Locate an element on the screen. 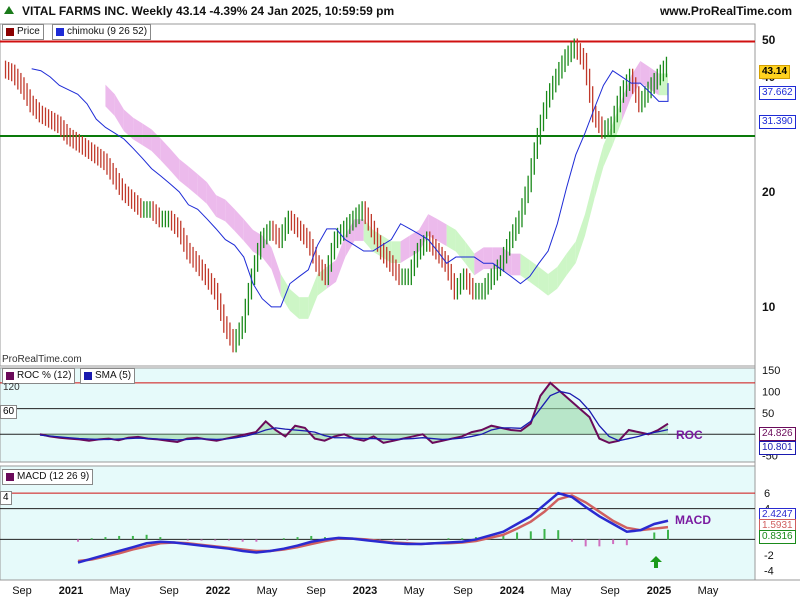 The height and width of the screenshot is (600, 800). price-y-tick: 10 is located at coordinates (769, 307).